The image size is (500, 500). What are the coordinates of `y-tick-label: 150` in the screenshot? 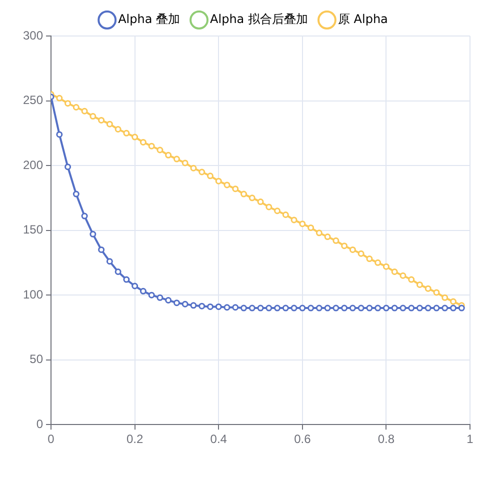 It's located at (33, 229).